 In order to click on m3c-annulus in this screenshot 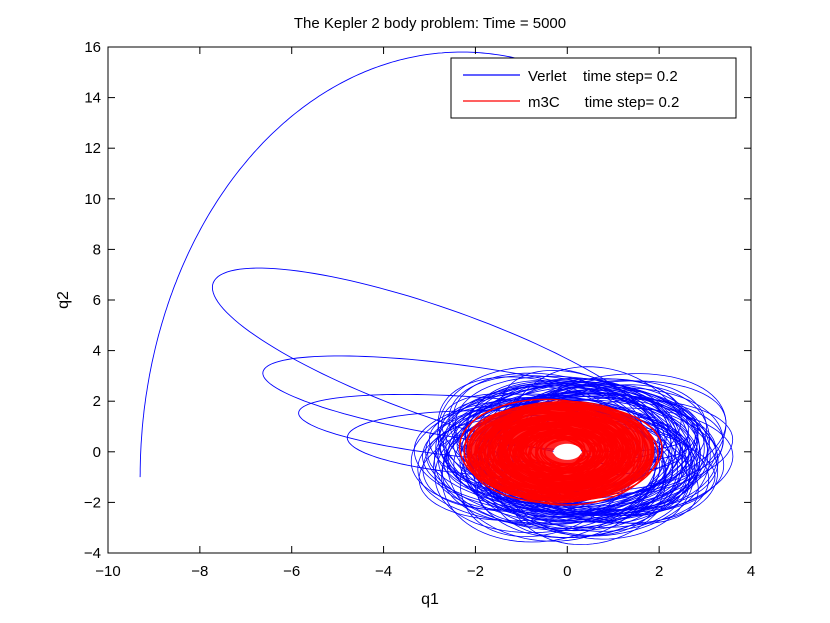, I will do `click(560, 452)`.